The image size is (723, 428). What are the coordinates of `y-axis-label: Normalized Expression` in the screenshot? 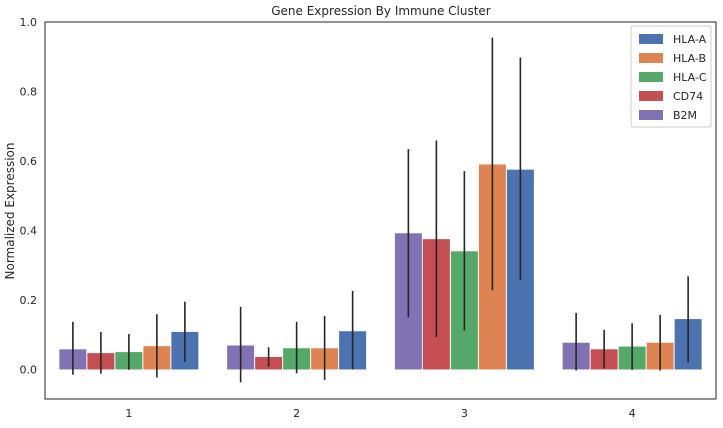 It's located at (10, 210).